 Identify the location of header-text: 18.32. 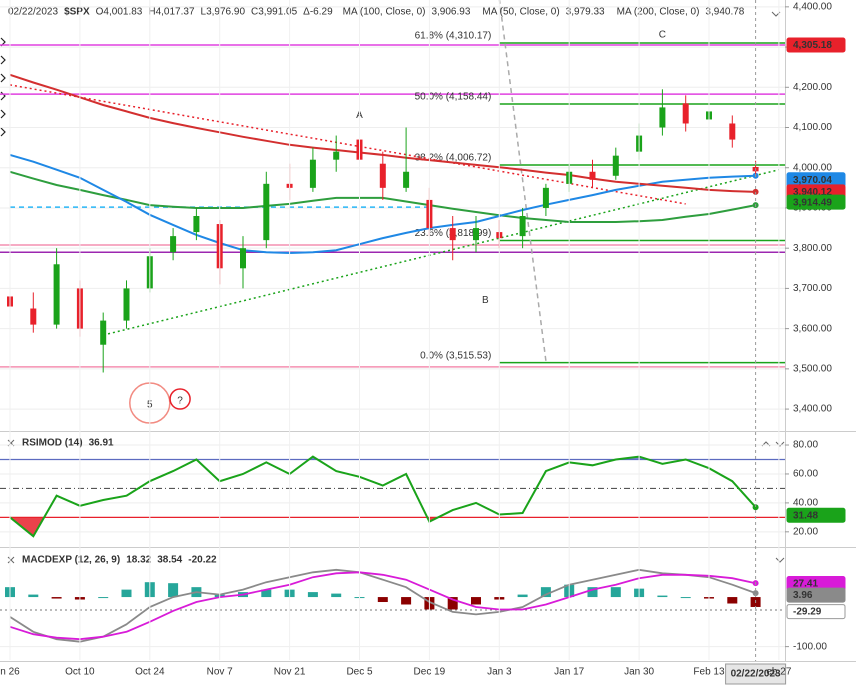
(138, 560).